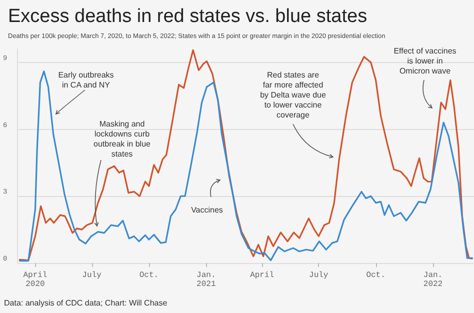  Describe the element at coordinates (207, 210) in the screenshot. I see `annotation: Vaccines` at that location.